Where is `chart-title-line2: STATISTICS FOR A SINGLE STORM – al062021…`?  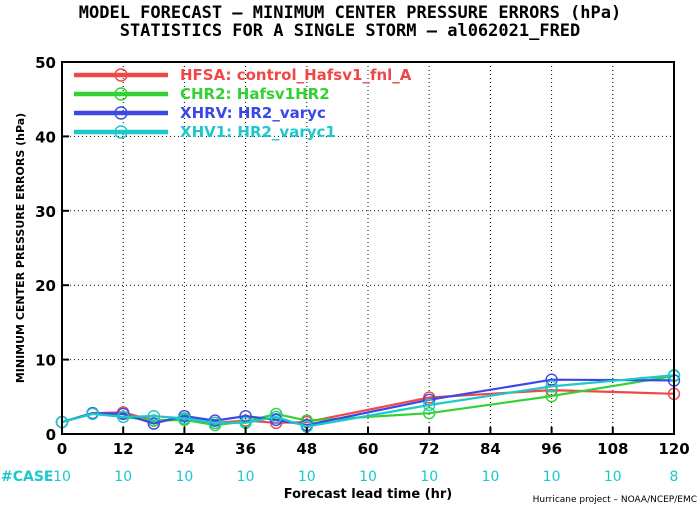
chart-title-line2: STATISTICS FOR A SINGLE STORM – al062021… is located at coordinates (350, 31).